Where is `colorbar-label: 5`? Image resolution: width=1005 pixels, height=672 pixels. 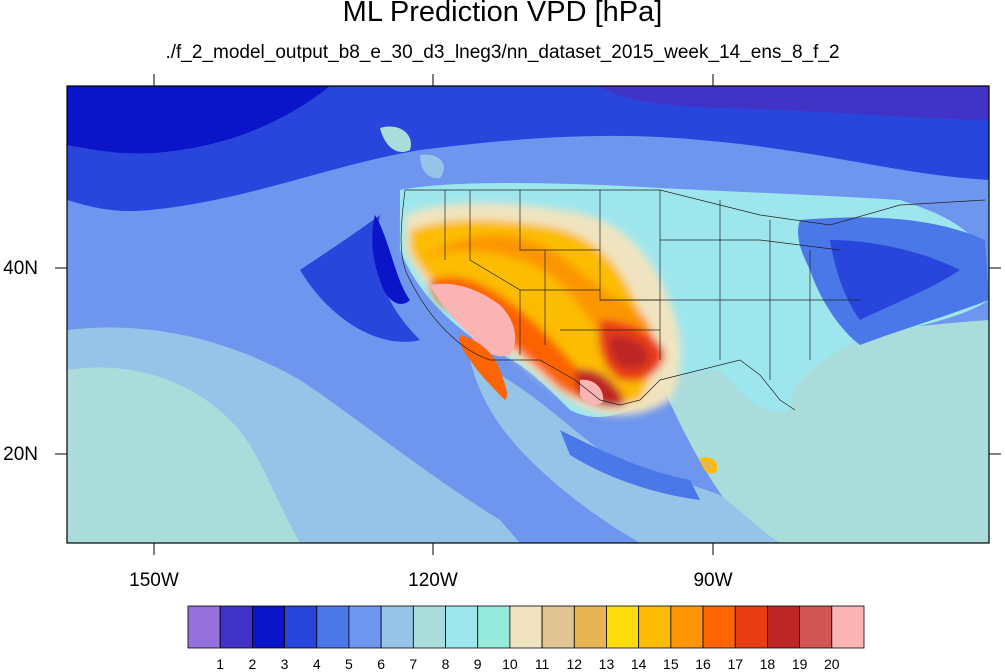
colorbar-label: 5 is located at coordinates (349, 664).